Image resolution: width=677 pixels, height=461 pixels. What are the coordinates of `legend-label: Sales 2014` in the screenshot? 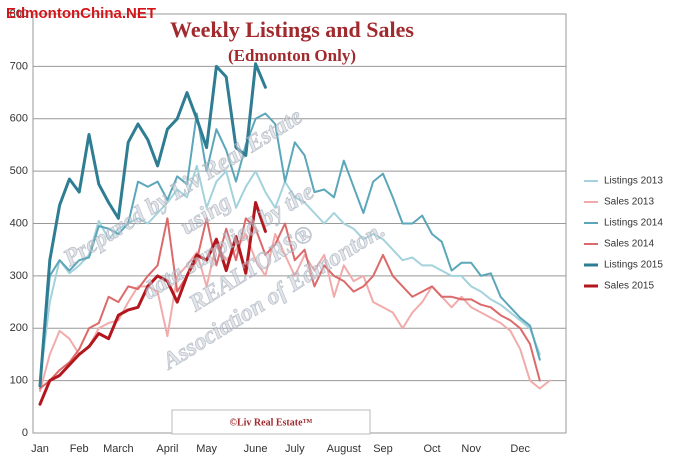 It's located at (629, 244).